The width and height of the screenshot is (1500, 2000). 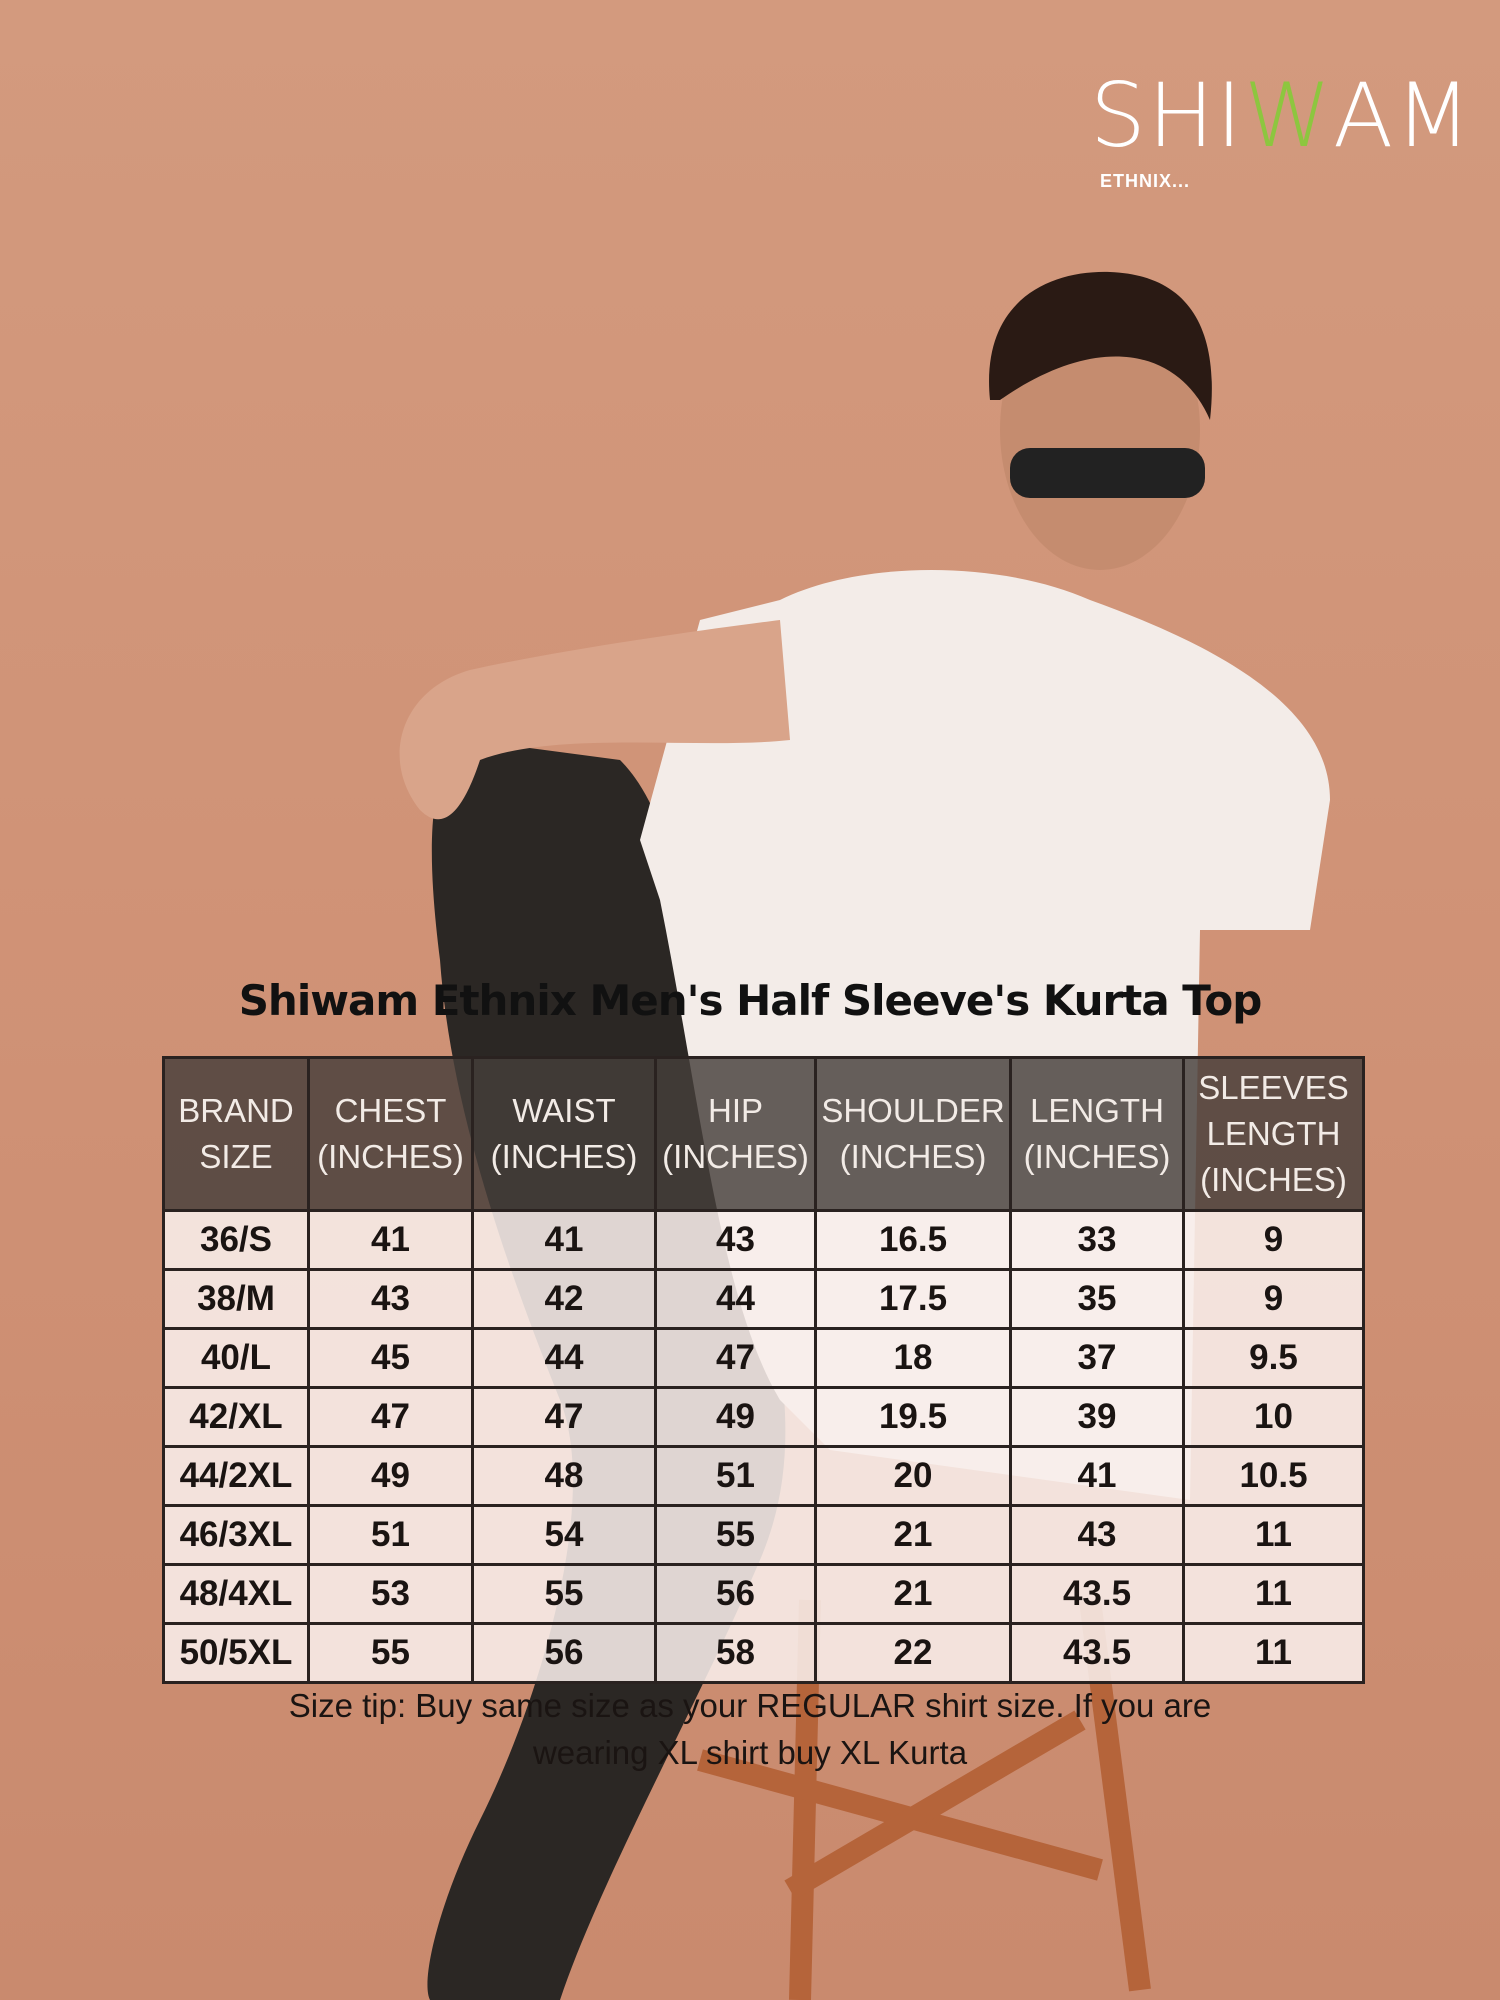 What do you see at coordinates (913, 1358) in the screenshot?
I see `measurement-cell: 18` at bounding box center [913, 1358].